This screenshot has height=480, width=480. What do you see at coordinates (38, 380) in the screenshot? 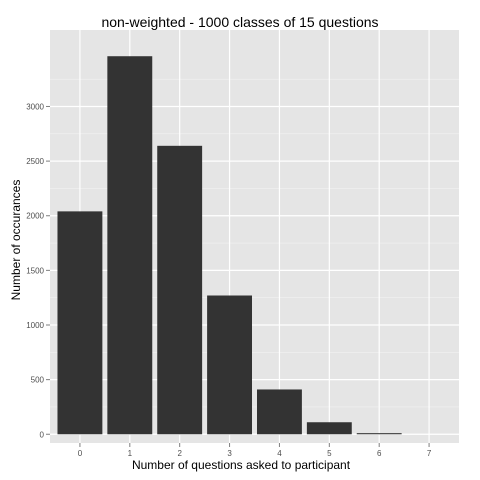
I see `y-tick-label: 500` at bounding box center [38, 380].